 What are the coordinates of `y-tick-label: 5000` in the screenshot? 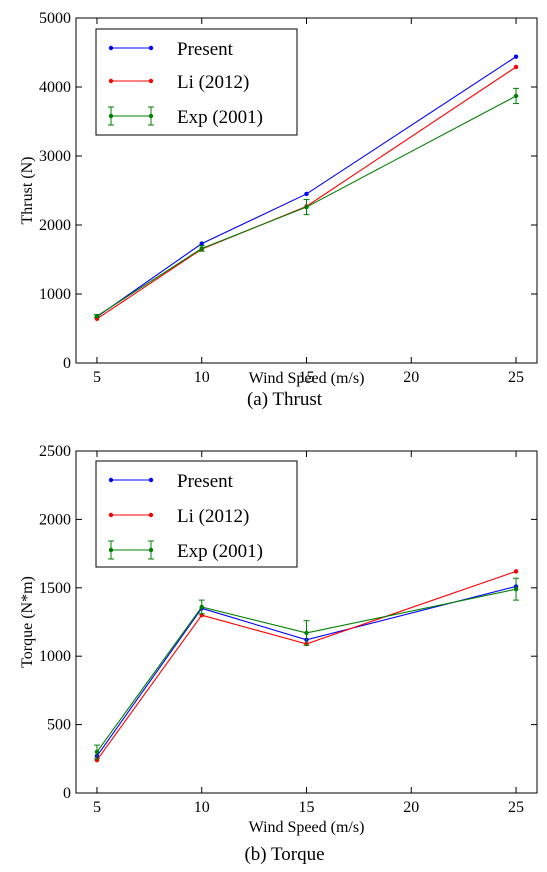 It's located at (55, 18).